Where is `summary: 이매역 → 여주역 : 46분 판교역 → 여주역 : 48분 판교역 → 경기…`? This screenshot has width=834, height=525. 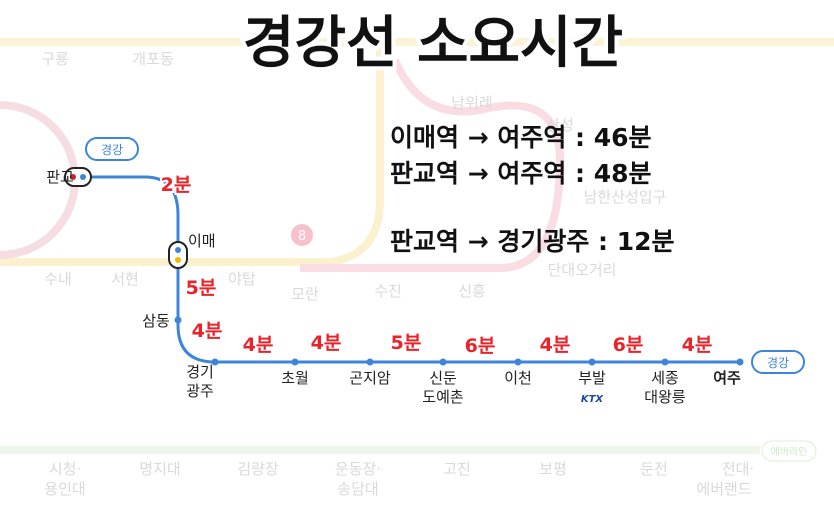 summary: 이매역 → 여주역 : 46분 판교역 → 여주역 : 48분 판교역 → 경기… is located at coordinates (532, 189).